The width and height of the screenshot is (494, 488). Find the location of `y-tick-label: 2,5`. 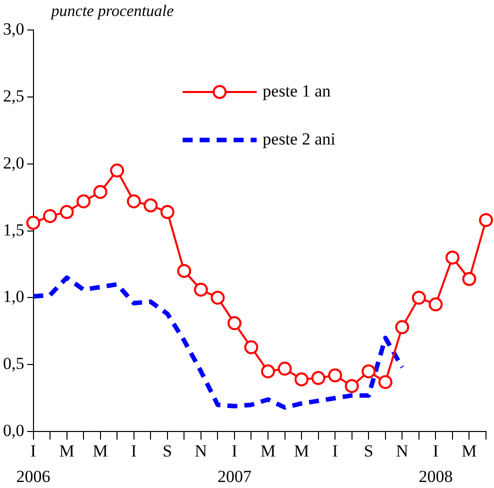

y-tick-label: 2,5 is located at coordinates (13, 96).